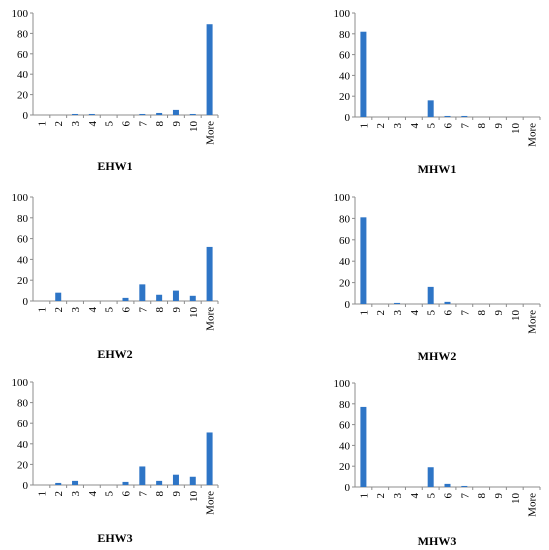 The height and width of the screenshot is (550, 549). I want to click on x-tick-label: 7, so click(143, 124).